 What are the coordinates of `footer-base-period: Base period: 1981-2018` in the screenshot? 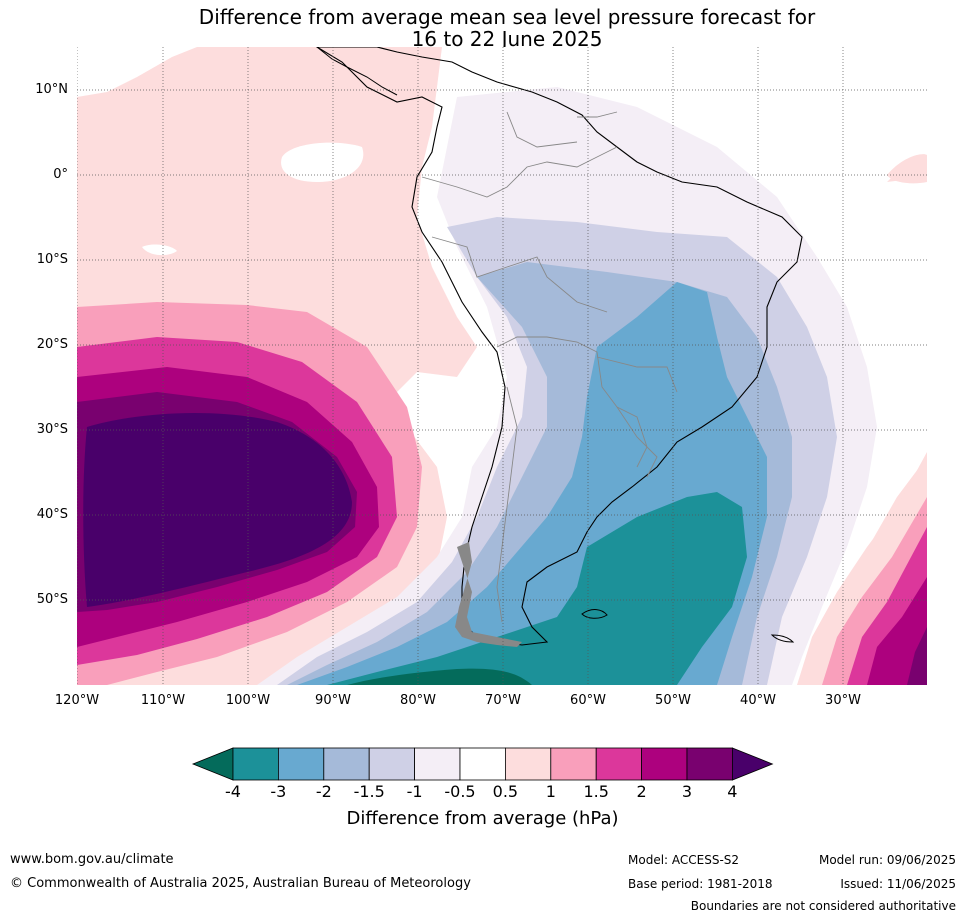 It's located at (700, 884).